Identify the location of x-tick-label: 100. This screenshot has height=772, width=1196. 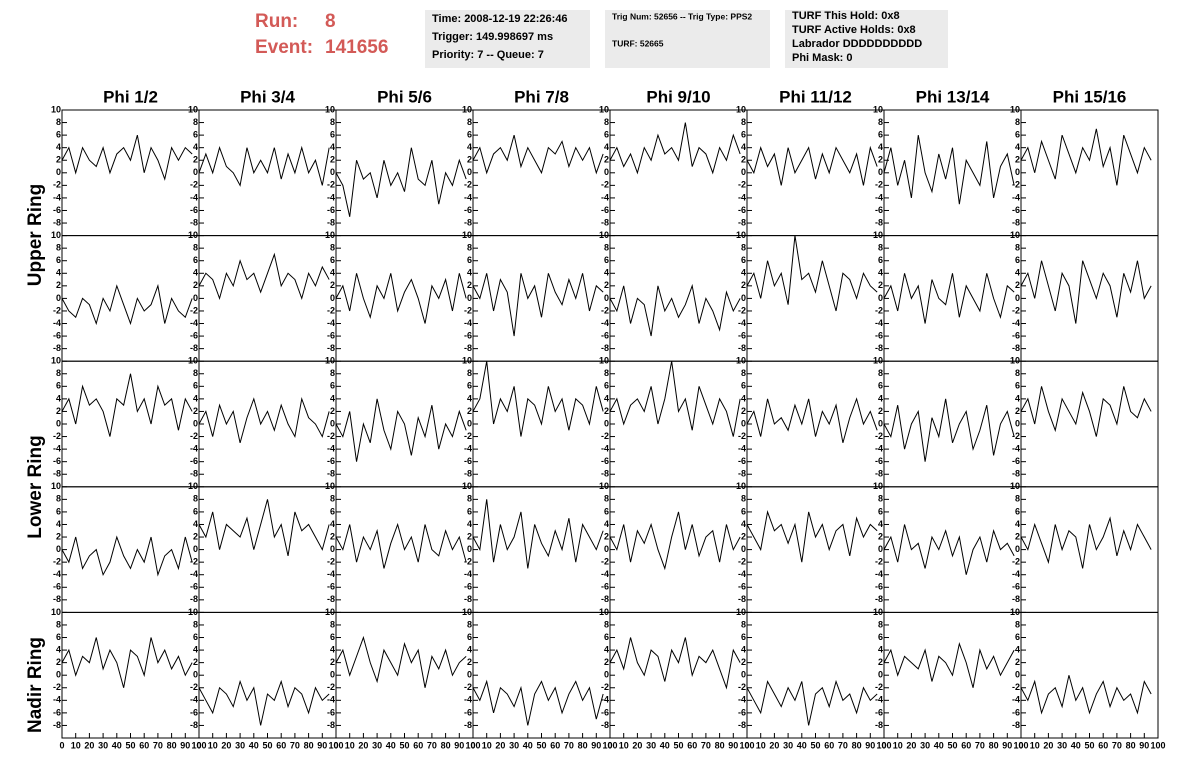
(609, 745).